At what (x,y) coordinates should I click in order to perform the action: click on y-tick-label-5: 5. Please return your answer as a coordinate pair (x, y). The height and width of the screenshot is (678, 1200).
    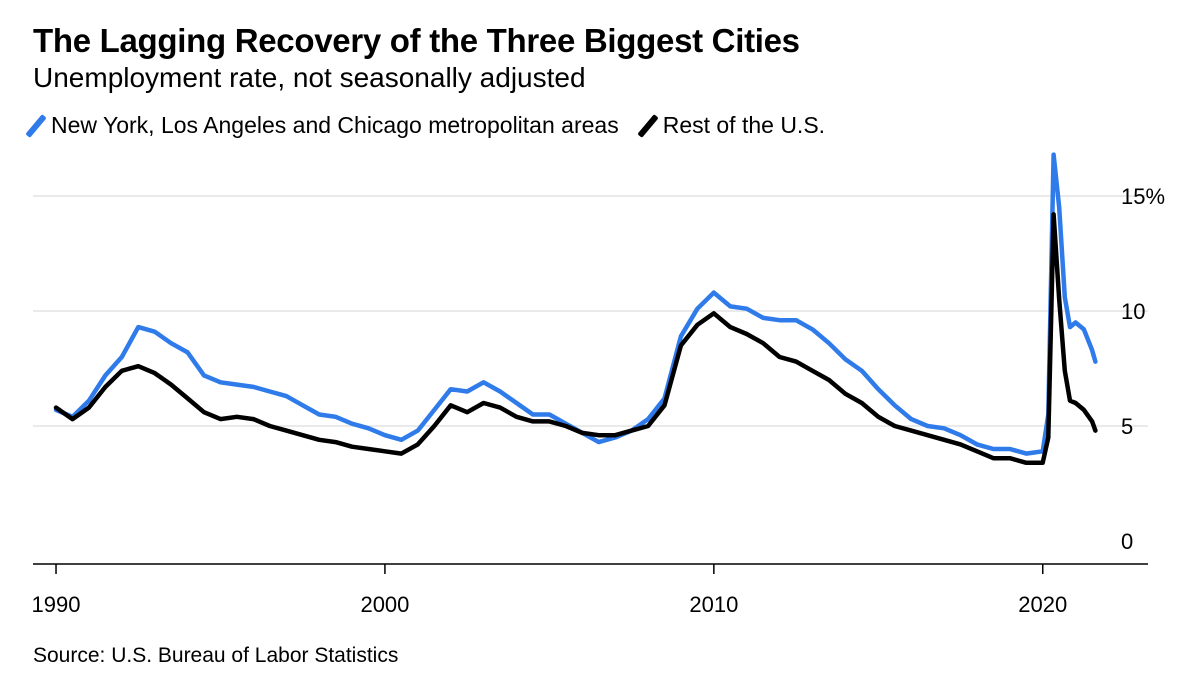
    Looking at the image, I should click on (1127, 426).